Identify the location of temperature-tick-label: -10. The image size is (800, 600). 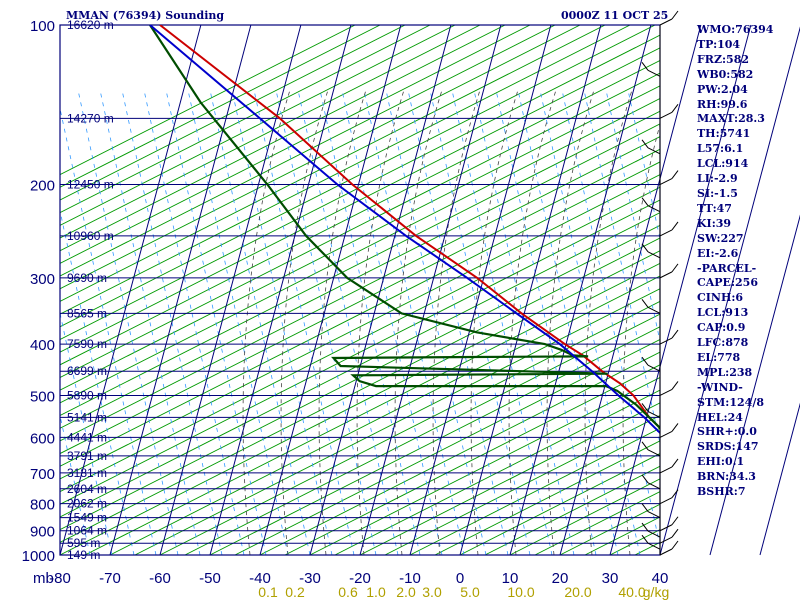
(410, 578).